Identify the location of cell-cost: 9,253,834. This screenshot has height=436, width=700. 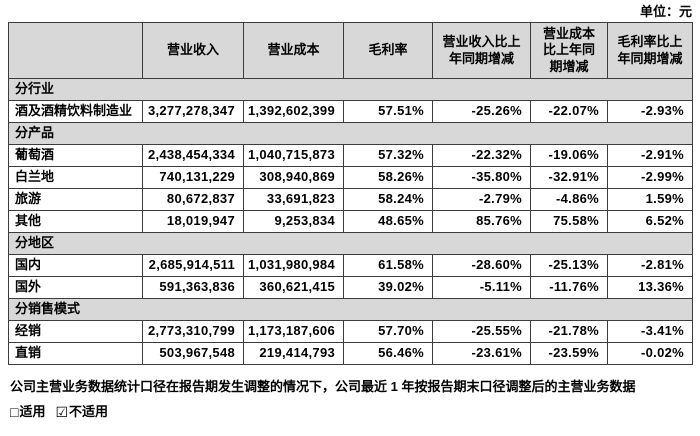
(293, 221).